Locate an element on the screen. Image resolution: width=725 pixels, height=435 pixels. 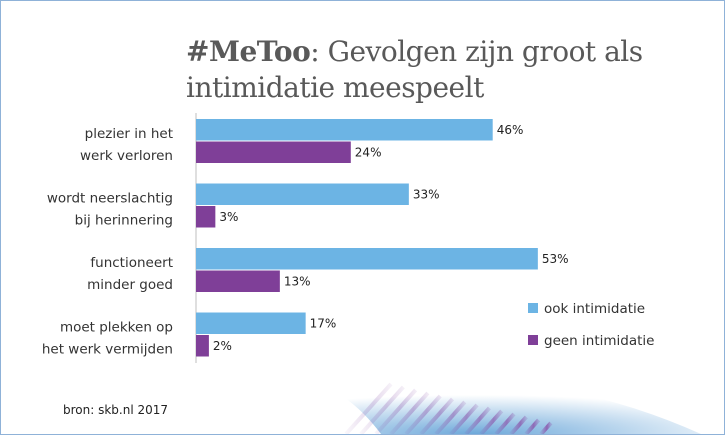
data-label: 17% is located at coordinates (323, 324).